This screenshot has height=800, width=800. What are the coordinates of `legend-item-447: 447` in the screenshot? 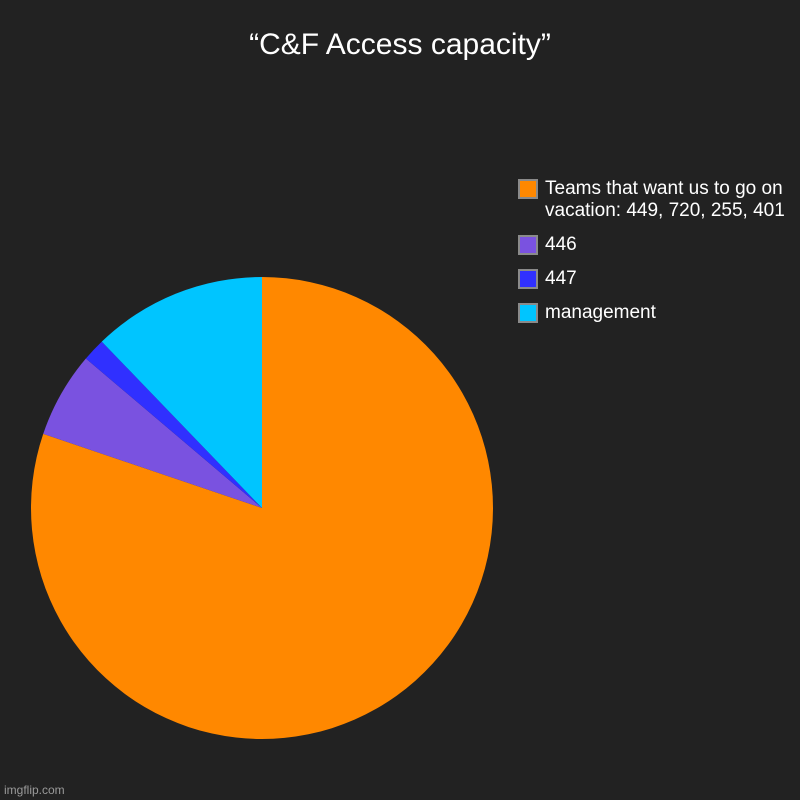 It's located at (653, 279).